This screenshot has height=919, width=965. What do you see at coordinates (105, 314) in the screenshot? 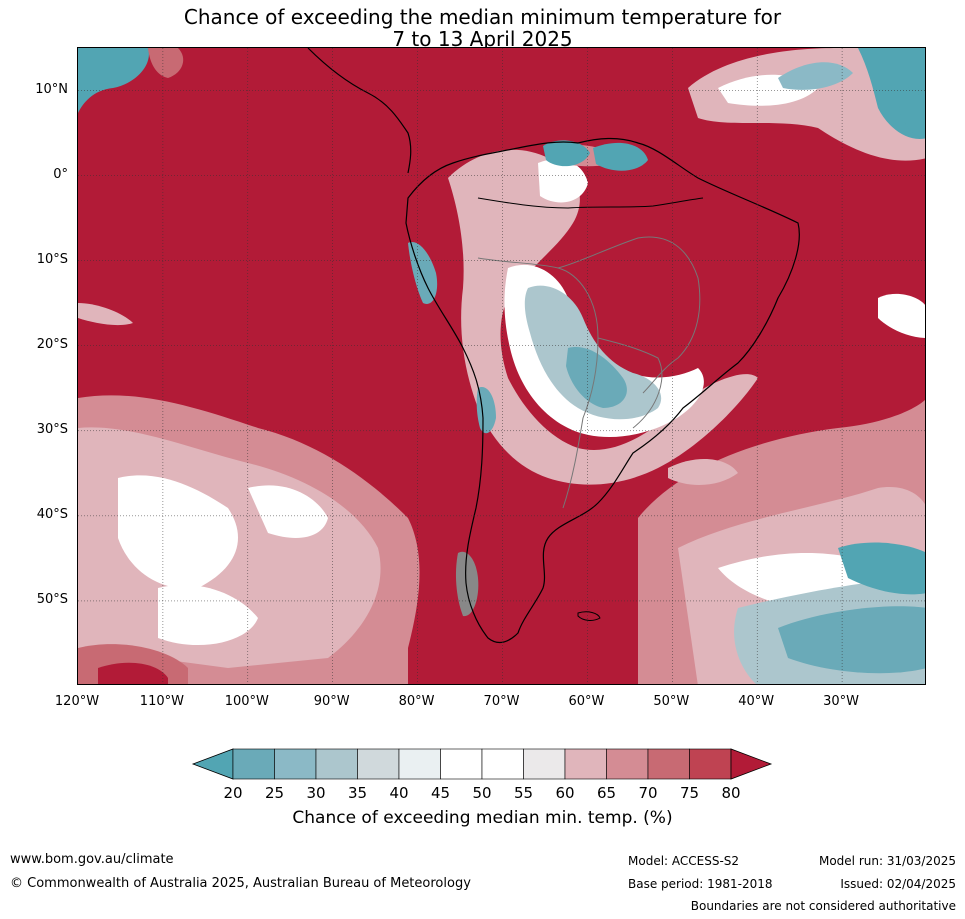
I see `east-pacific-patch` at bounding box center [105, 314].